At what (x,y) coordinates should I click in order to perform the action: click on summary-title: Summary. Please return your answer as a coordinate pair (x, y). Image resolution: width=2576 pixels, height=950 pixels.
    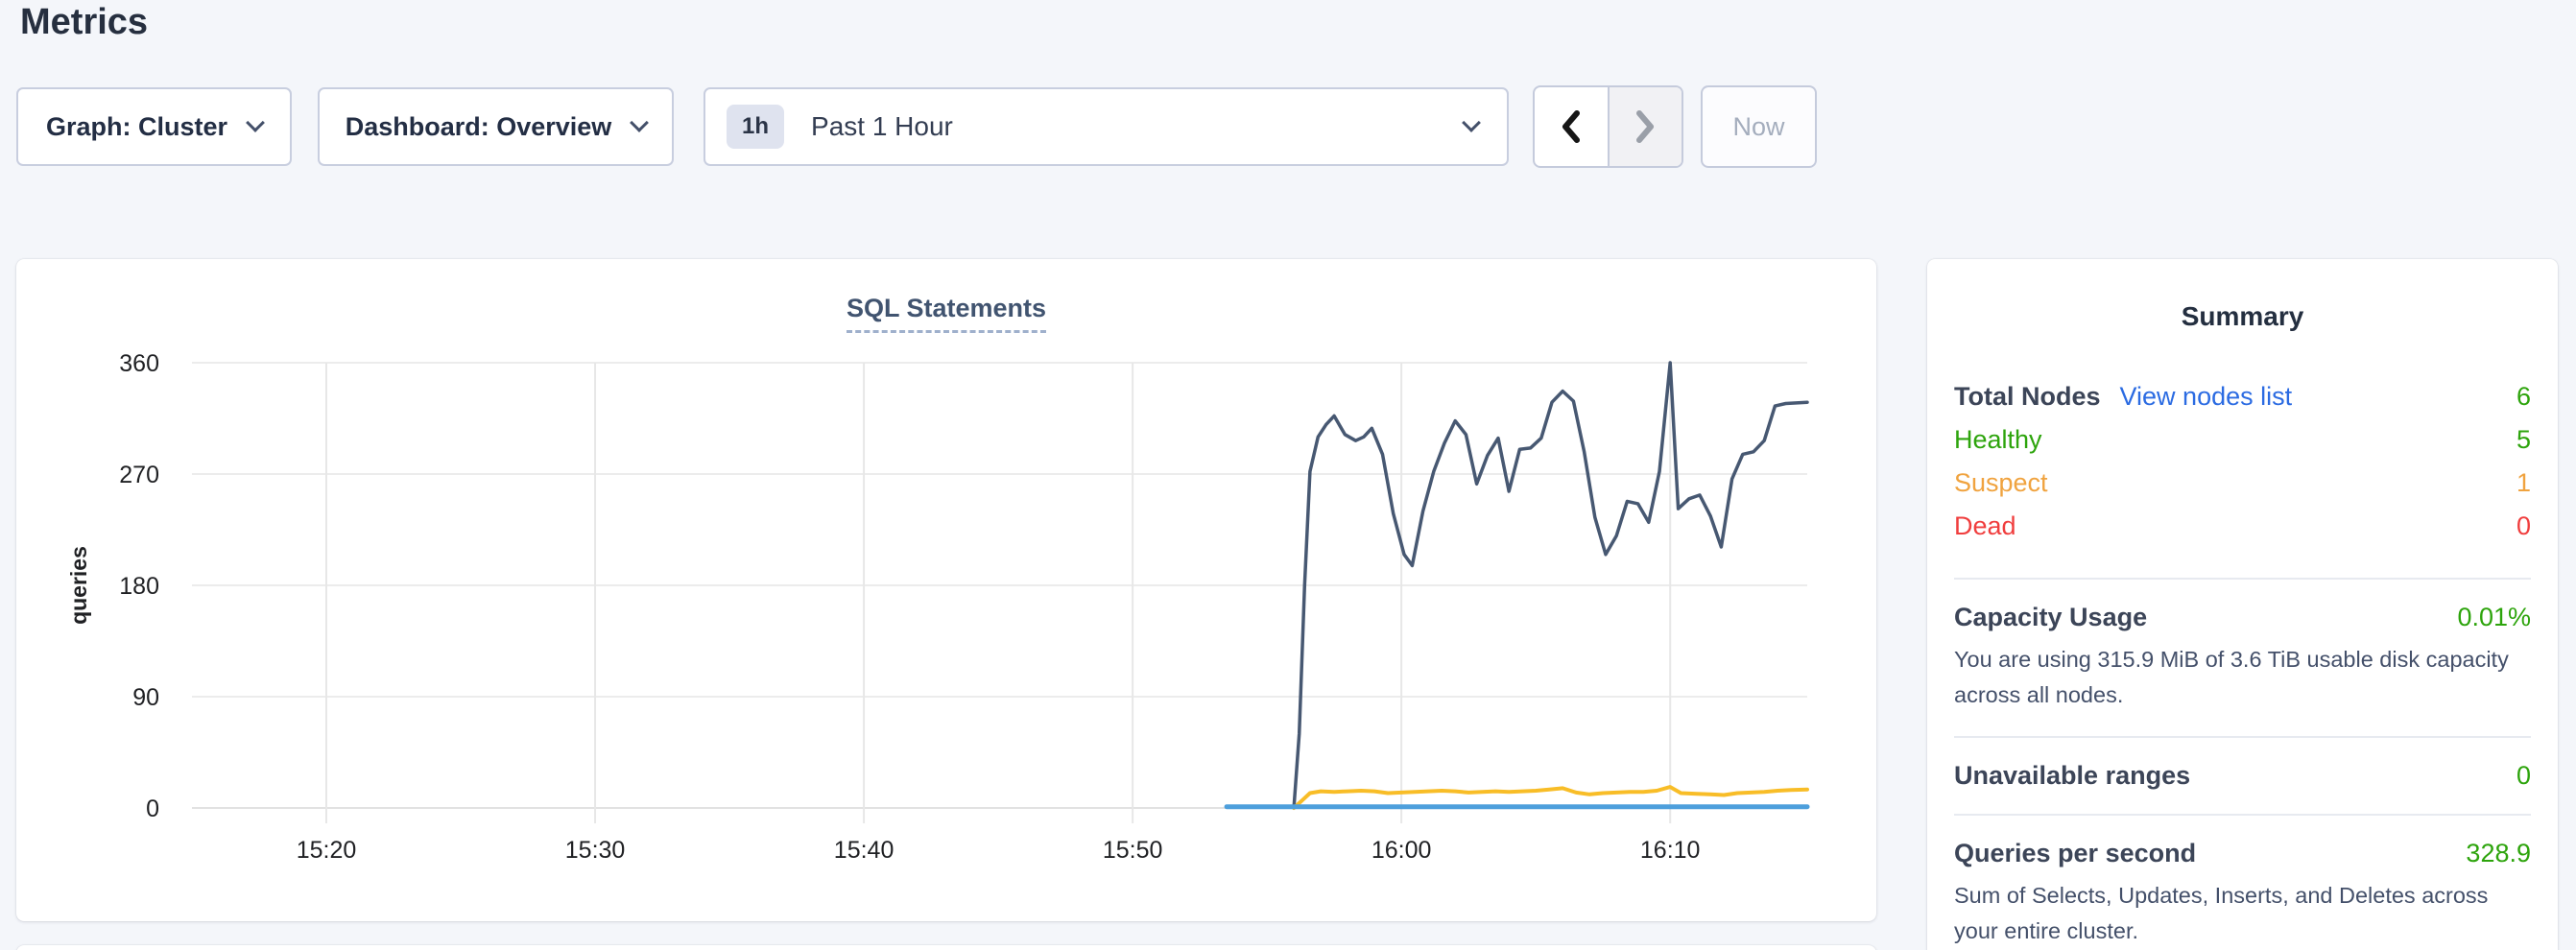
    Looking at the image, I should click on (2242, 316).